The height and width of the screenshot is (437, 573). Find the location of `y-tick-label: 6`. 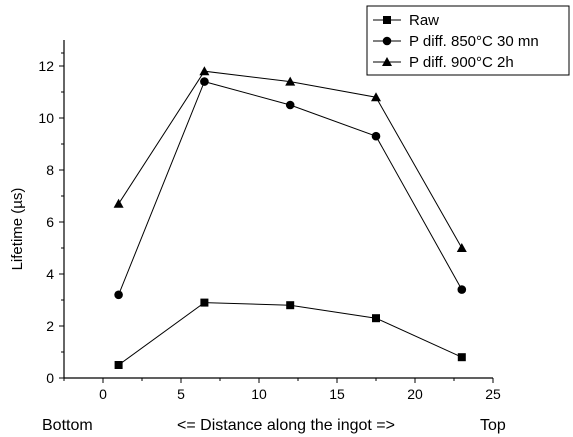

y-tick-label: 6 is located at coordinates (50, 222).